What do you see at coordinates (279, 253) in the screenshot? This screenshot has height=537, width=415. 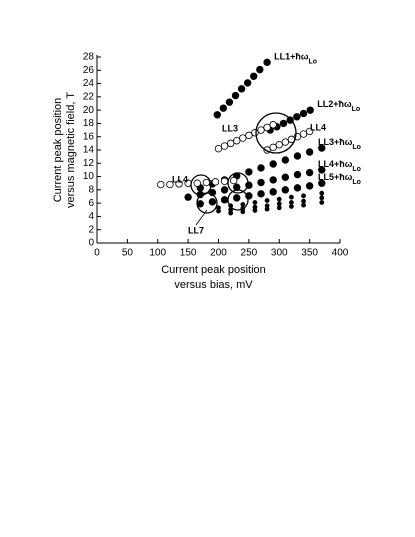 I see `x-tick-label: 300` at bounding box center [279, 253].